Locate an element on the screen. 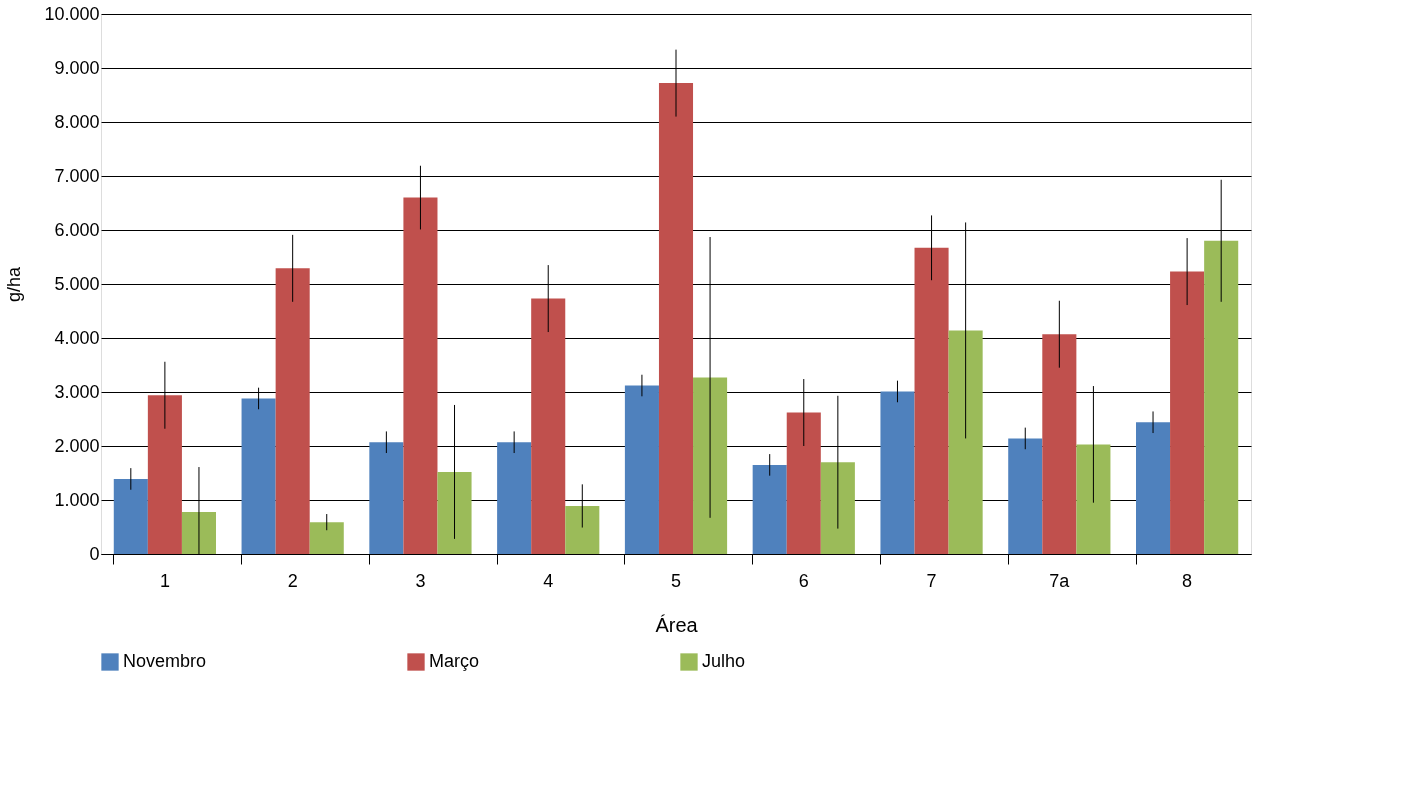 This screenshot has width=1419, height=802. y-tick-label: 7.000 is located at coordinates (77, 175).